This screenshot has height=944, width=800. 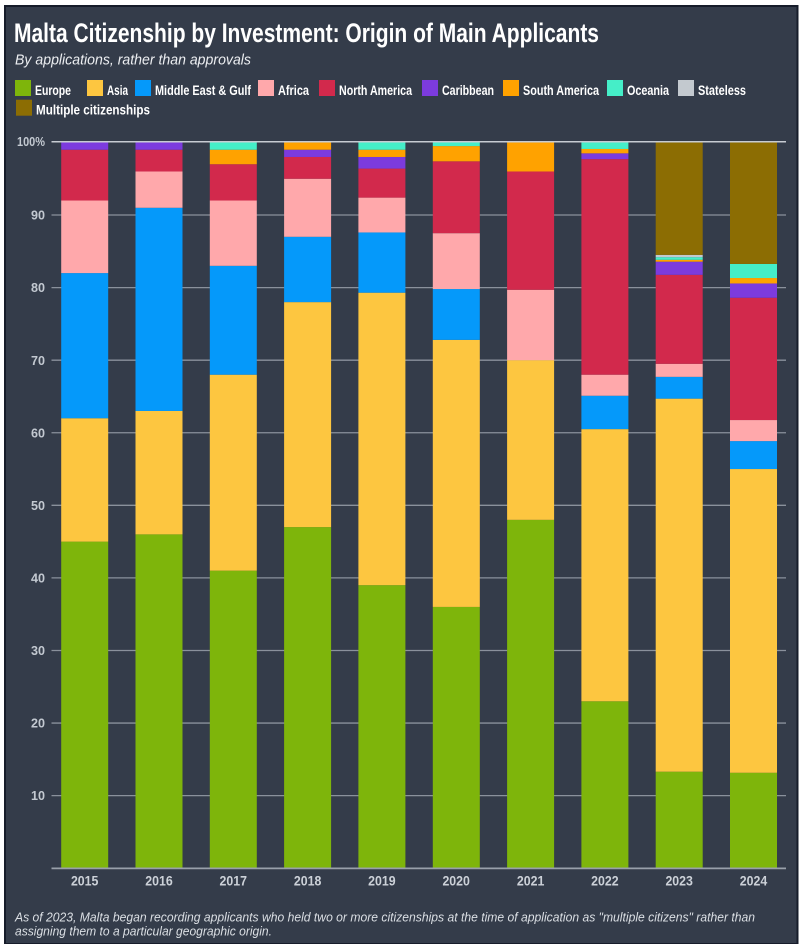 I want to click on svg-text: 80, so click(x=38, y=287).